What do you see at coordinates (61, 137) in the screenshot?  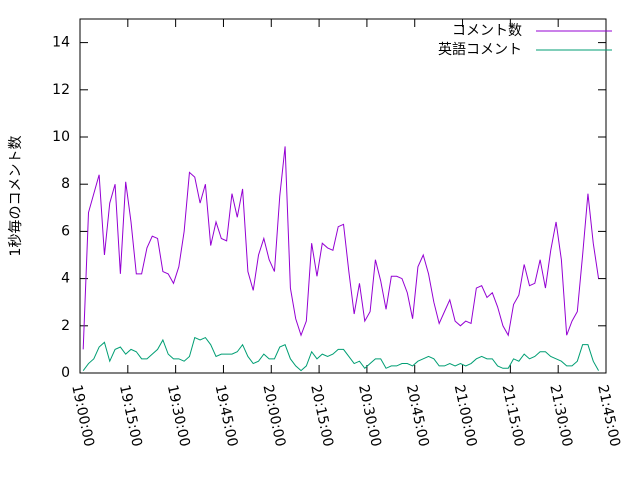 I see `y-tick-label: 10` at bounding box center [61, 137].